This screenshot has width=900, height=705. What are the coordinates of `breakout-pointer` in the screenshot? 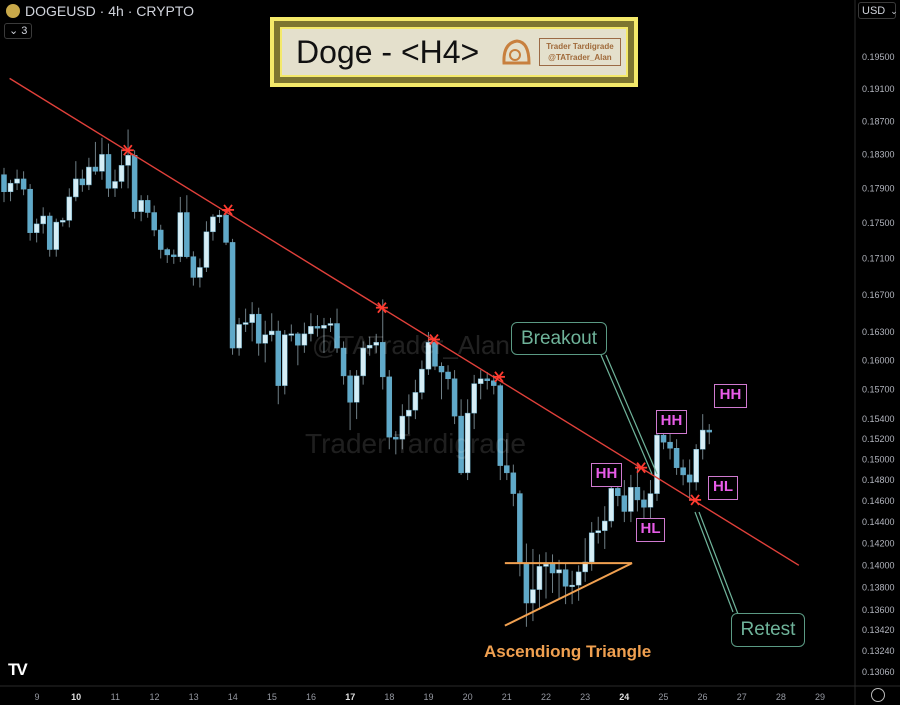 It's located at (631, 414).